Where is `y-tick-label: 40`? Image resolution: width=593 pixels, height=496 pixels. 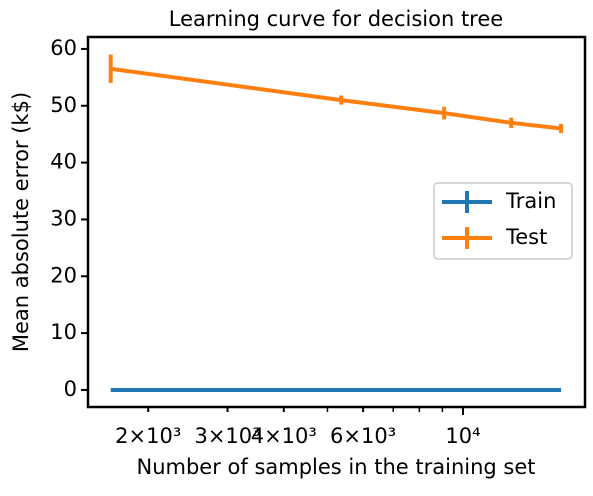
y-tick-label: 40 is located at coordinates (63, 162).